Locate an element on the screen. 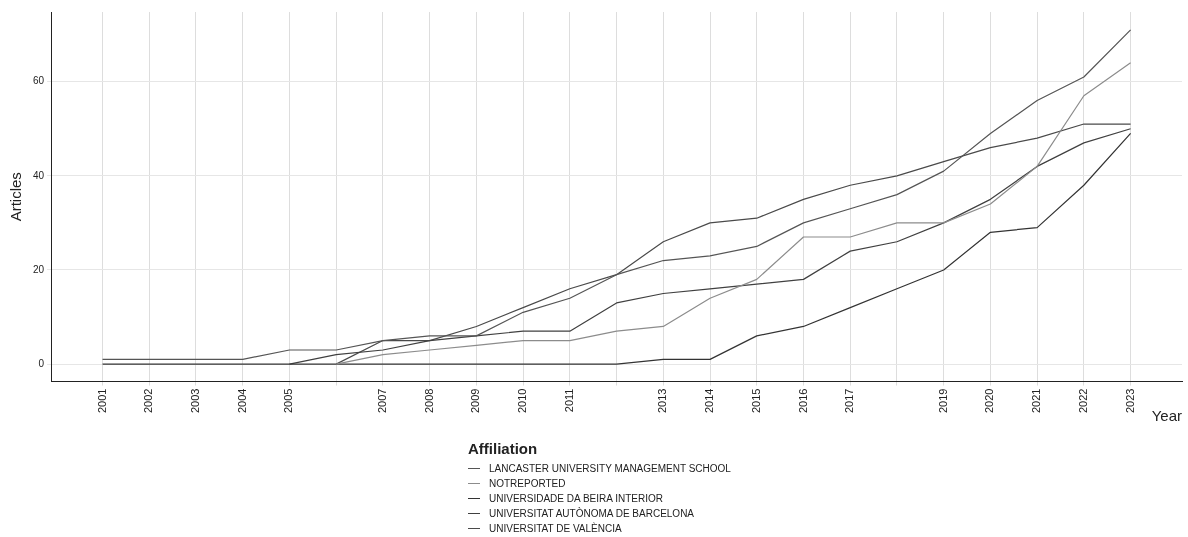  y-axis-title: Articles is located at coordinates (16, 197).